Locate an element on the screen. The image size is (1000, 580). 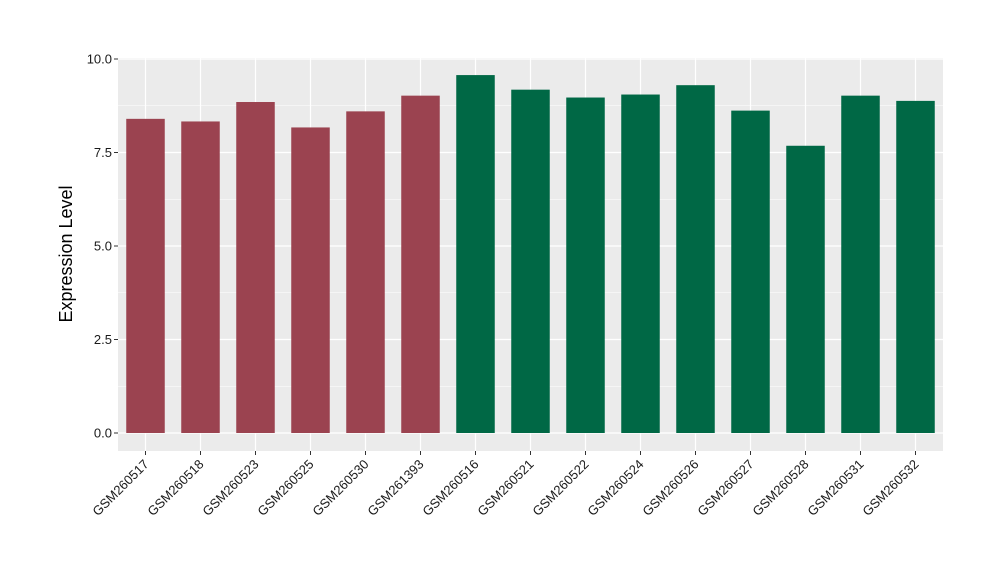
y-tick-label: 0.0 is located at coordinates (103, 433).